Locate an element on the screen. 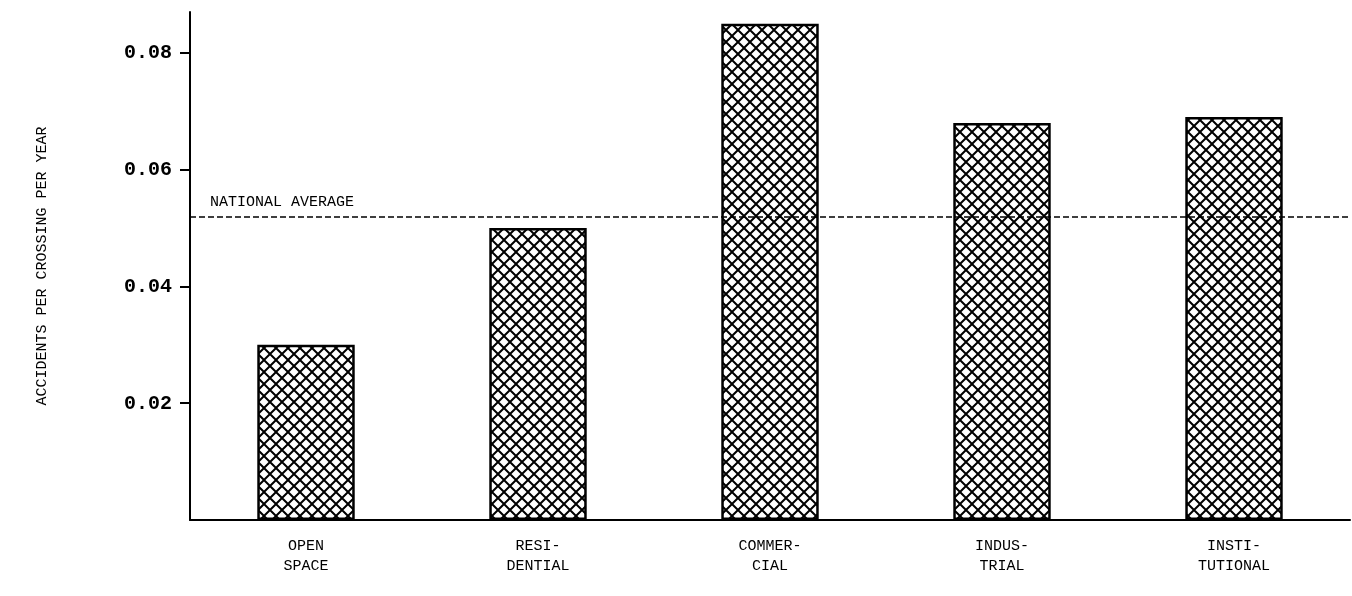 This screenshot has height=596, width=1352. x-tick-label: INSTI- TUTIONAL is located at coordinates (1234, 556).